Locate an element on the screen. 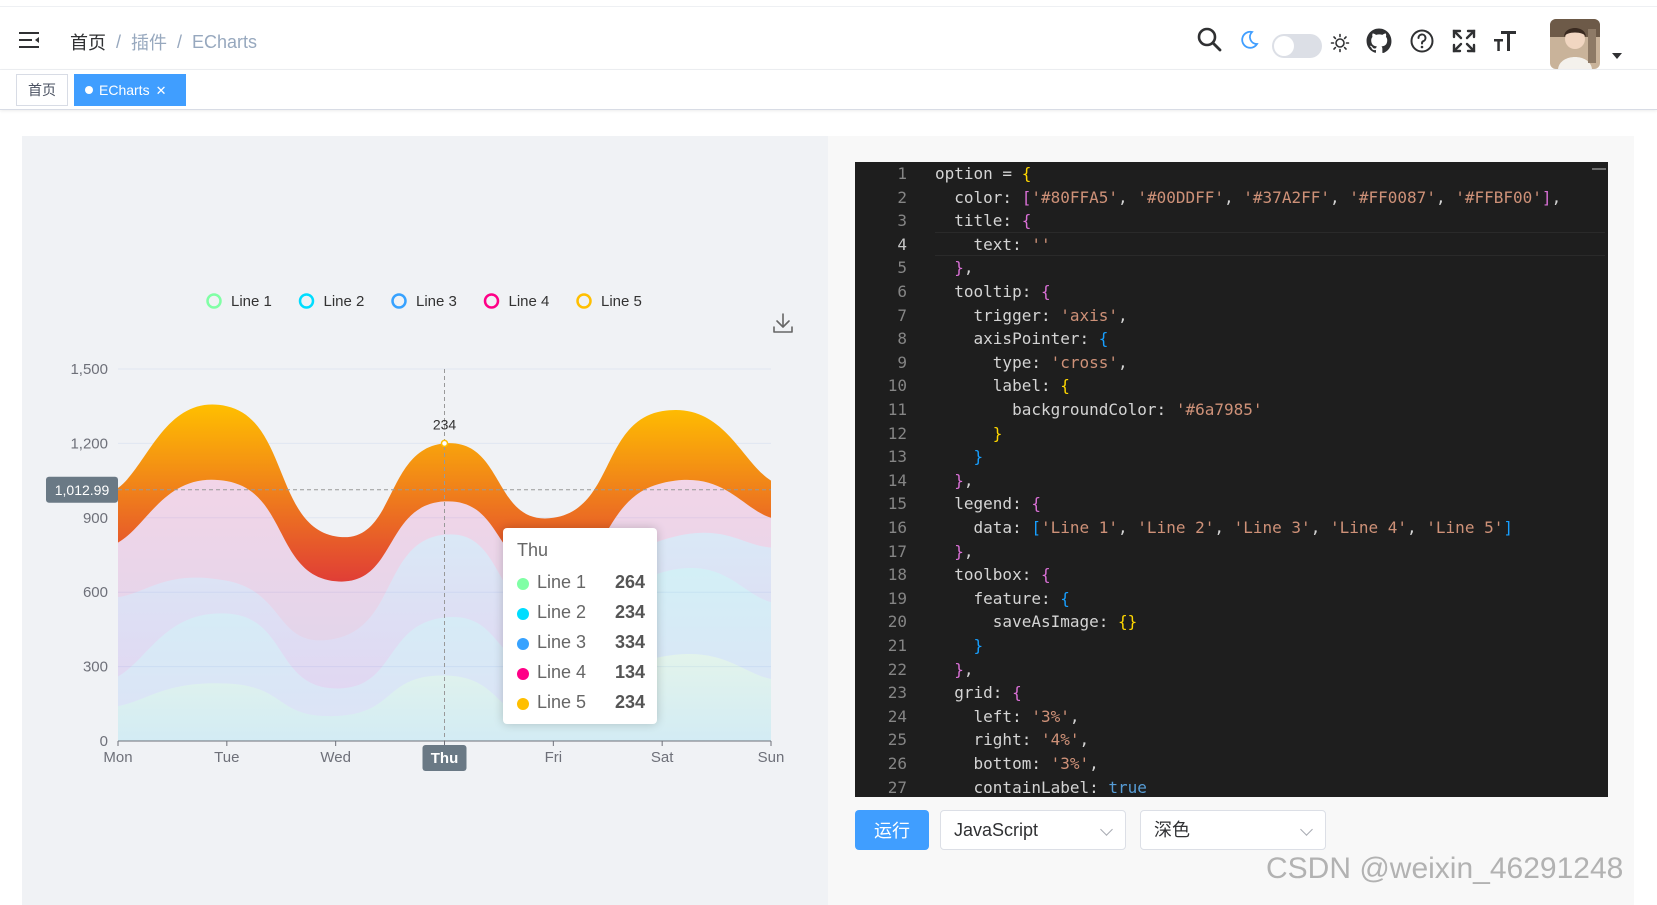 Image resolution: width=1657 pixels, height=905 pixels. axis-pointer-x-label: Thu is located at coordinates (445, 758).